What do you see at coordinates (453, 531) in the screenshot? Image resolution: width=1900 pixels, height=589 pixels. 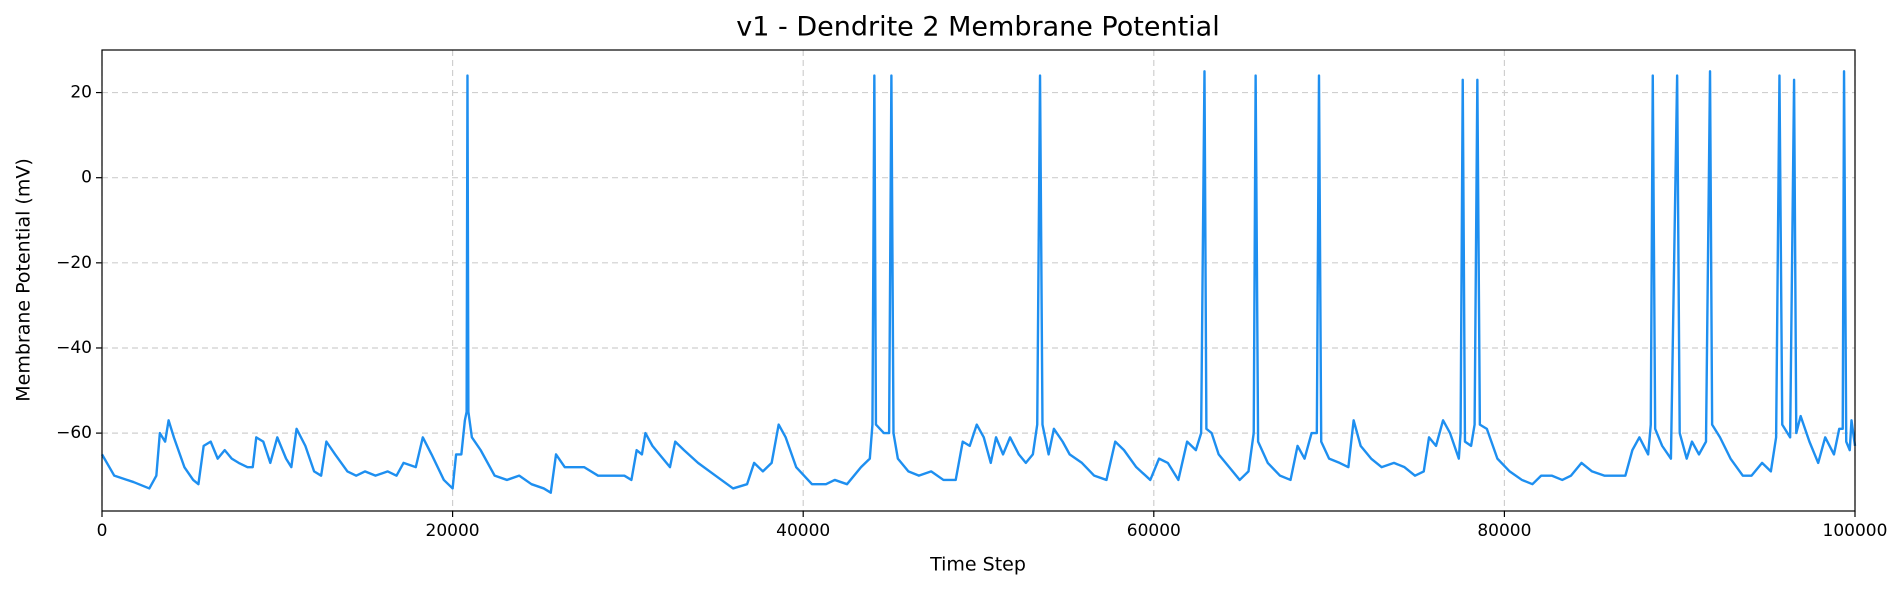 I see `x-tick-label: 20000` at bounding box center [453, 531].